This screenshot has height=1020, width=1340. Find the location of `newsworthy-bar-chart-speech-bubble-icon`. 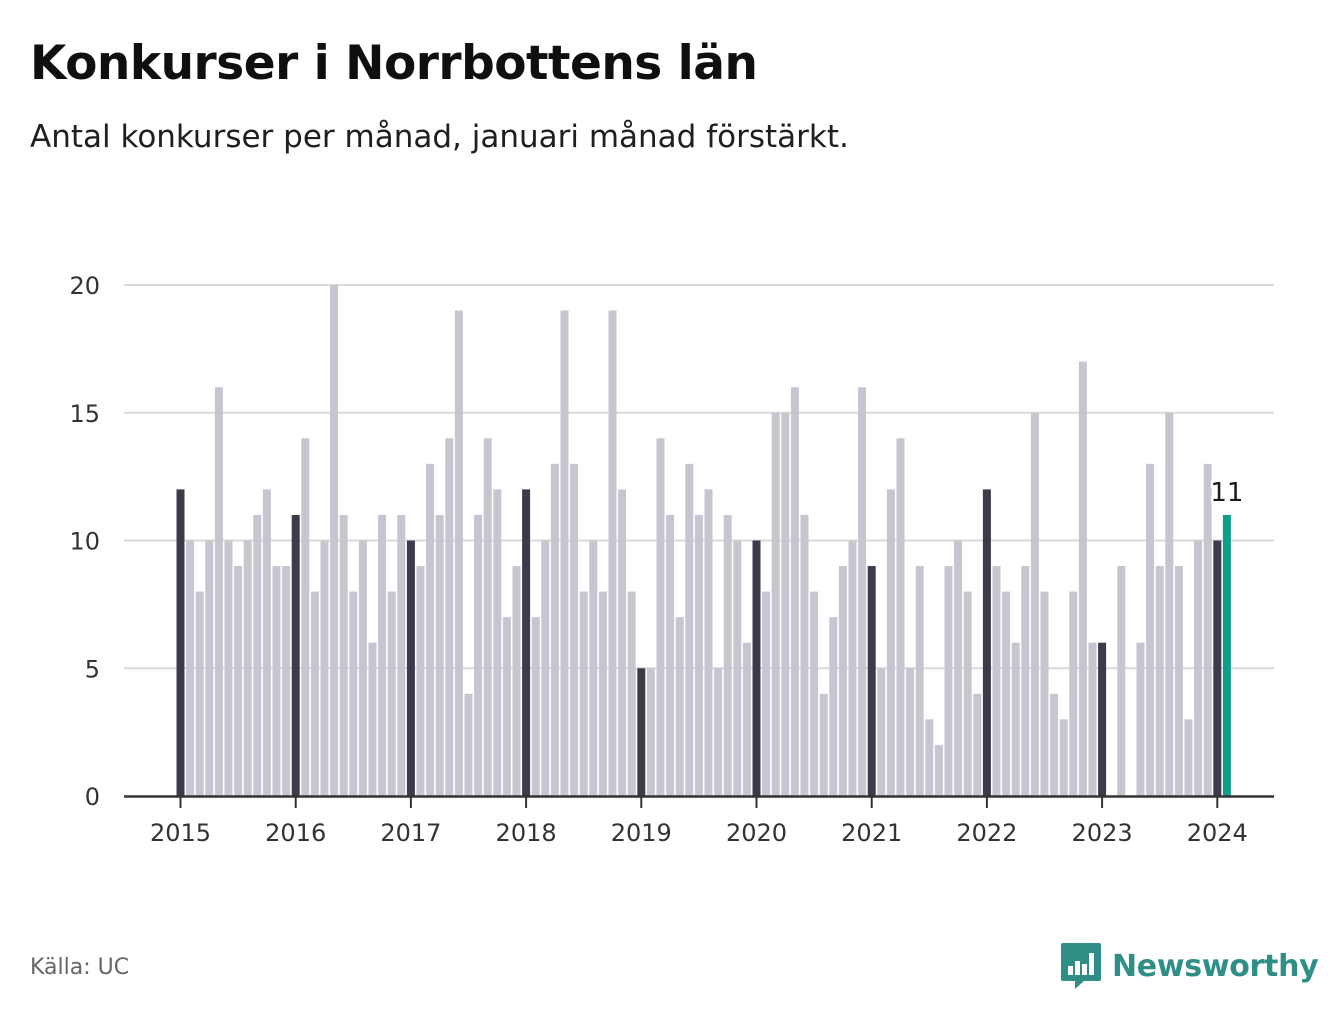

newsworthy-bar-chart-speech-bubble-icon is located at coordinates (1081, 966).